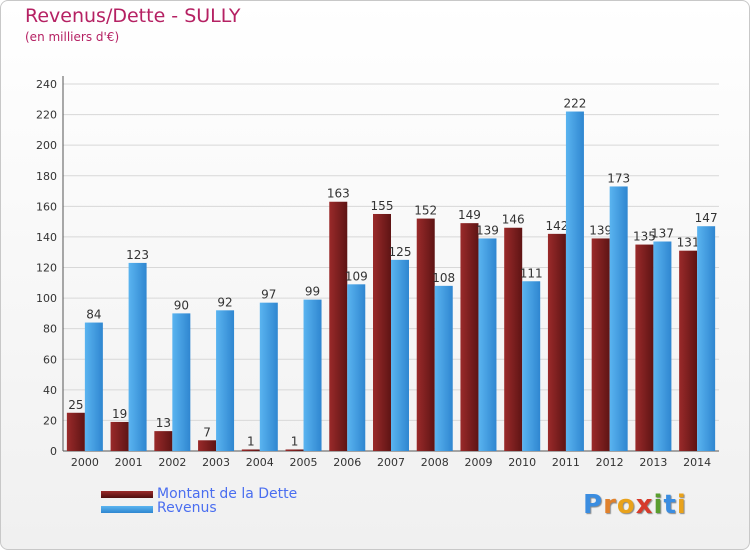 Image resolution: width=750 pixels, height=550 pixels. Describe the element at coordinates (46, 176) in the screenshot. I see `y-tick-label-180: 180` at that location.